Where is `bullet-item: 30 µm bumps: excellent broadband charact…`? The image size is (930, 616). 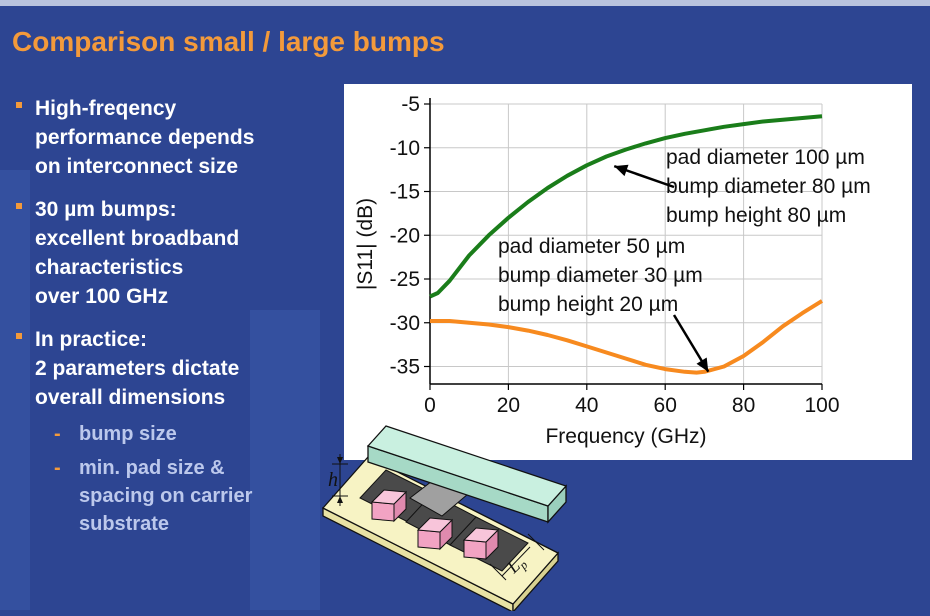 bullet-item: 30 µm bumps: excellent broadband charact… is located at coordinates (162, 253).